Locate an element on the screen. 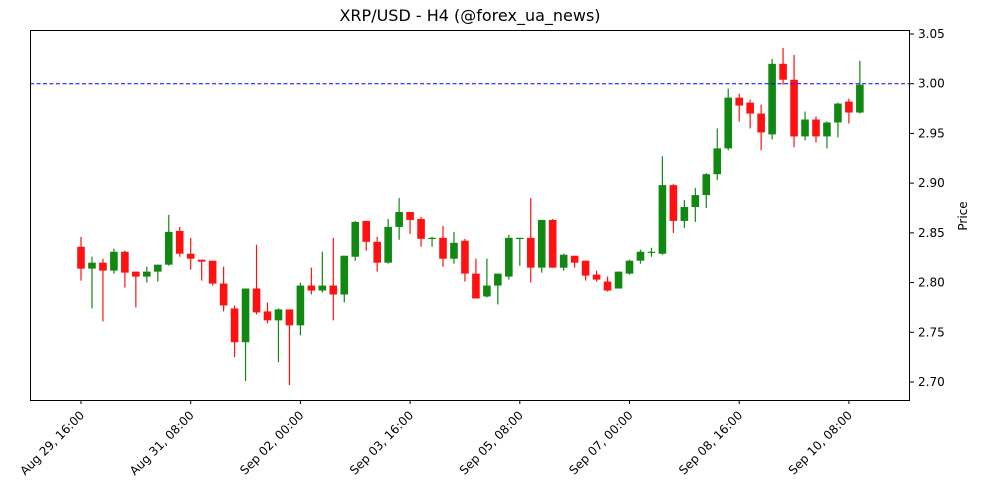 This screenshot has width=1000, height=500. y-tick-label: 2.80 is located at coordinates (931, 283).